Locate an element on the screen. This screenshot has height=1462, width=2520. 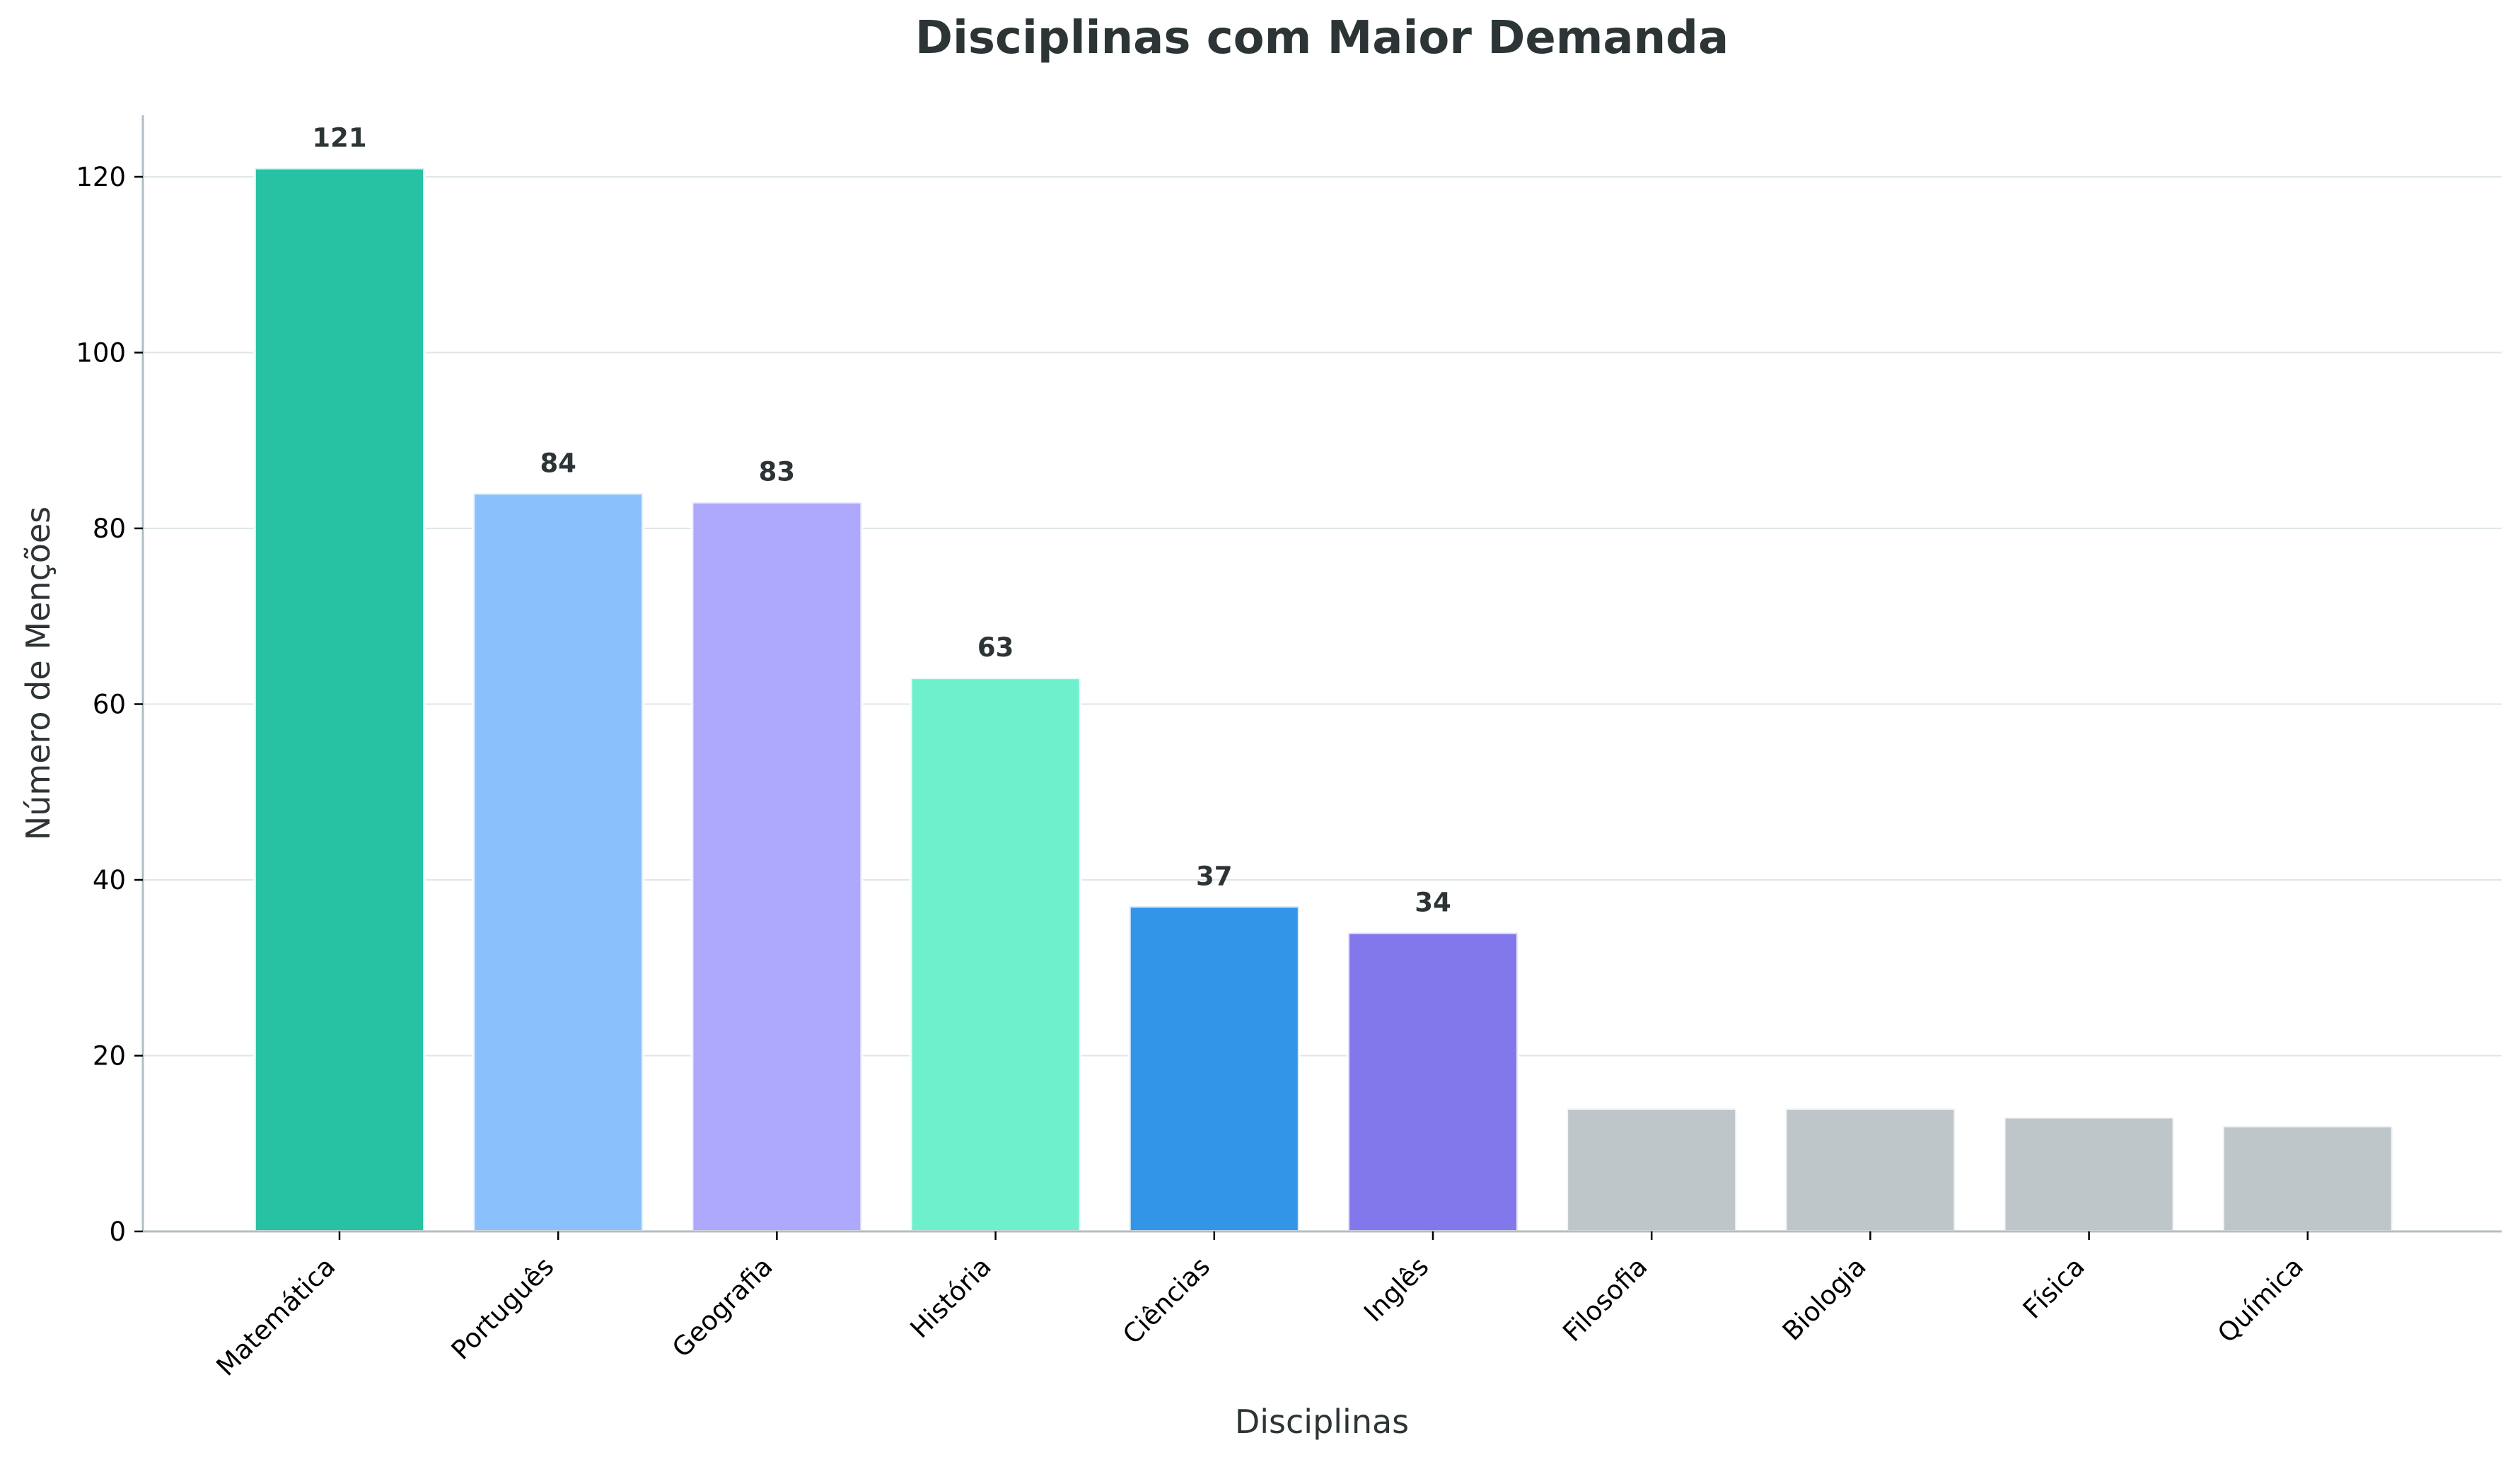
y-tick-label: 0 is located at coordinates (118, 1232).